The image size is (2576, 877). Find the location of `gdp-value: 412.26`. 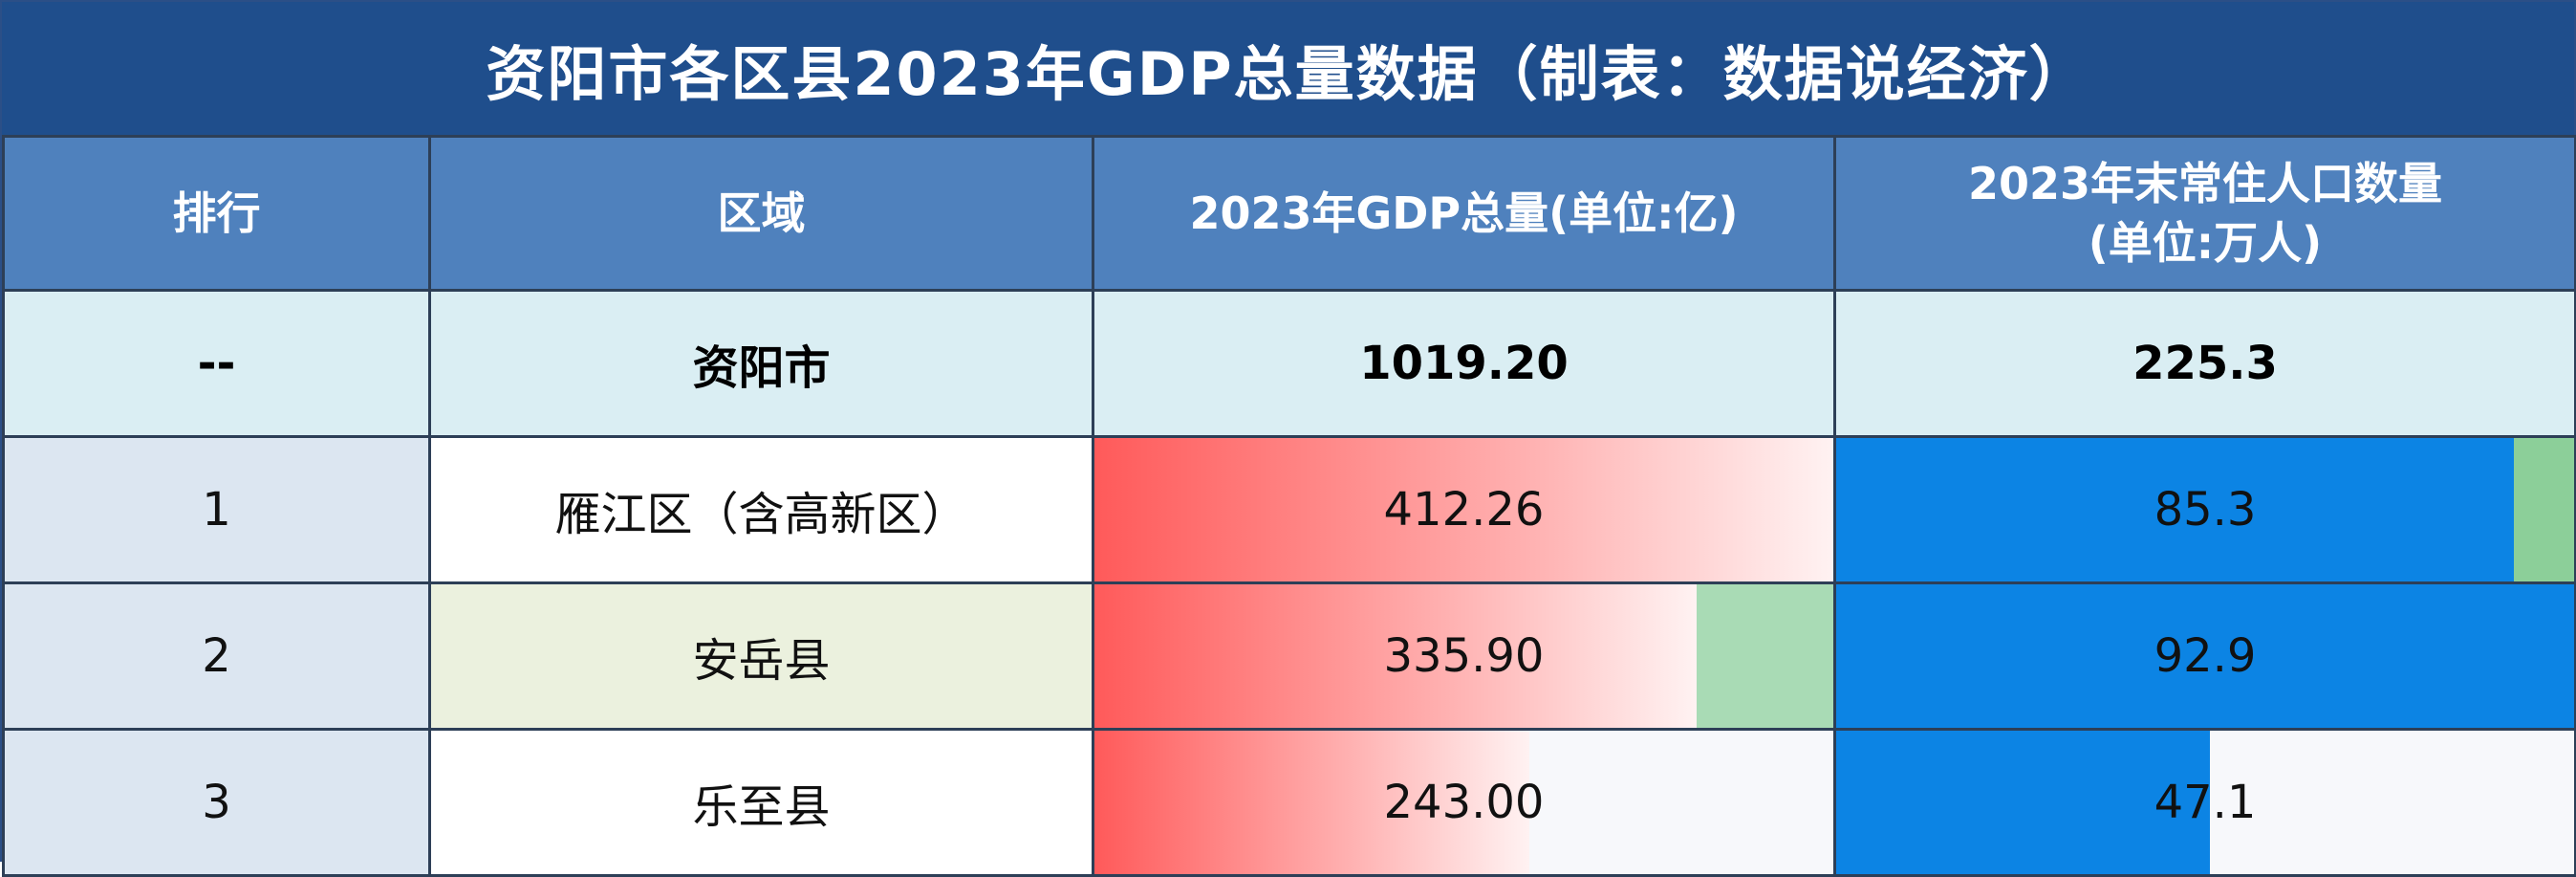

gdp-value: 412.26 is located at coordinates (1464, 510).